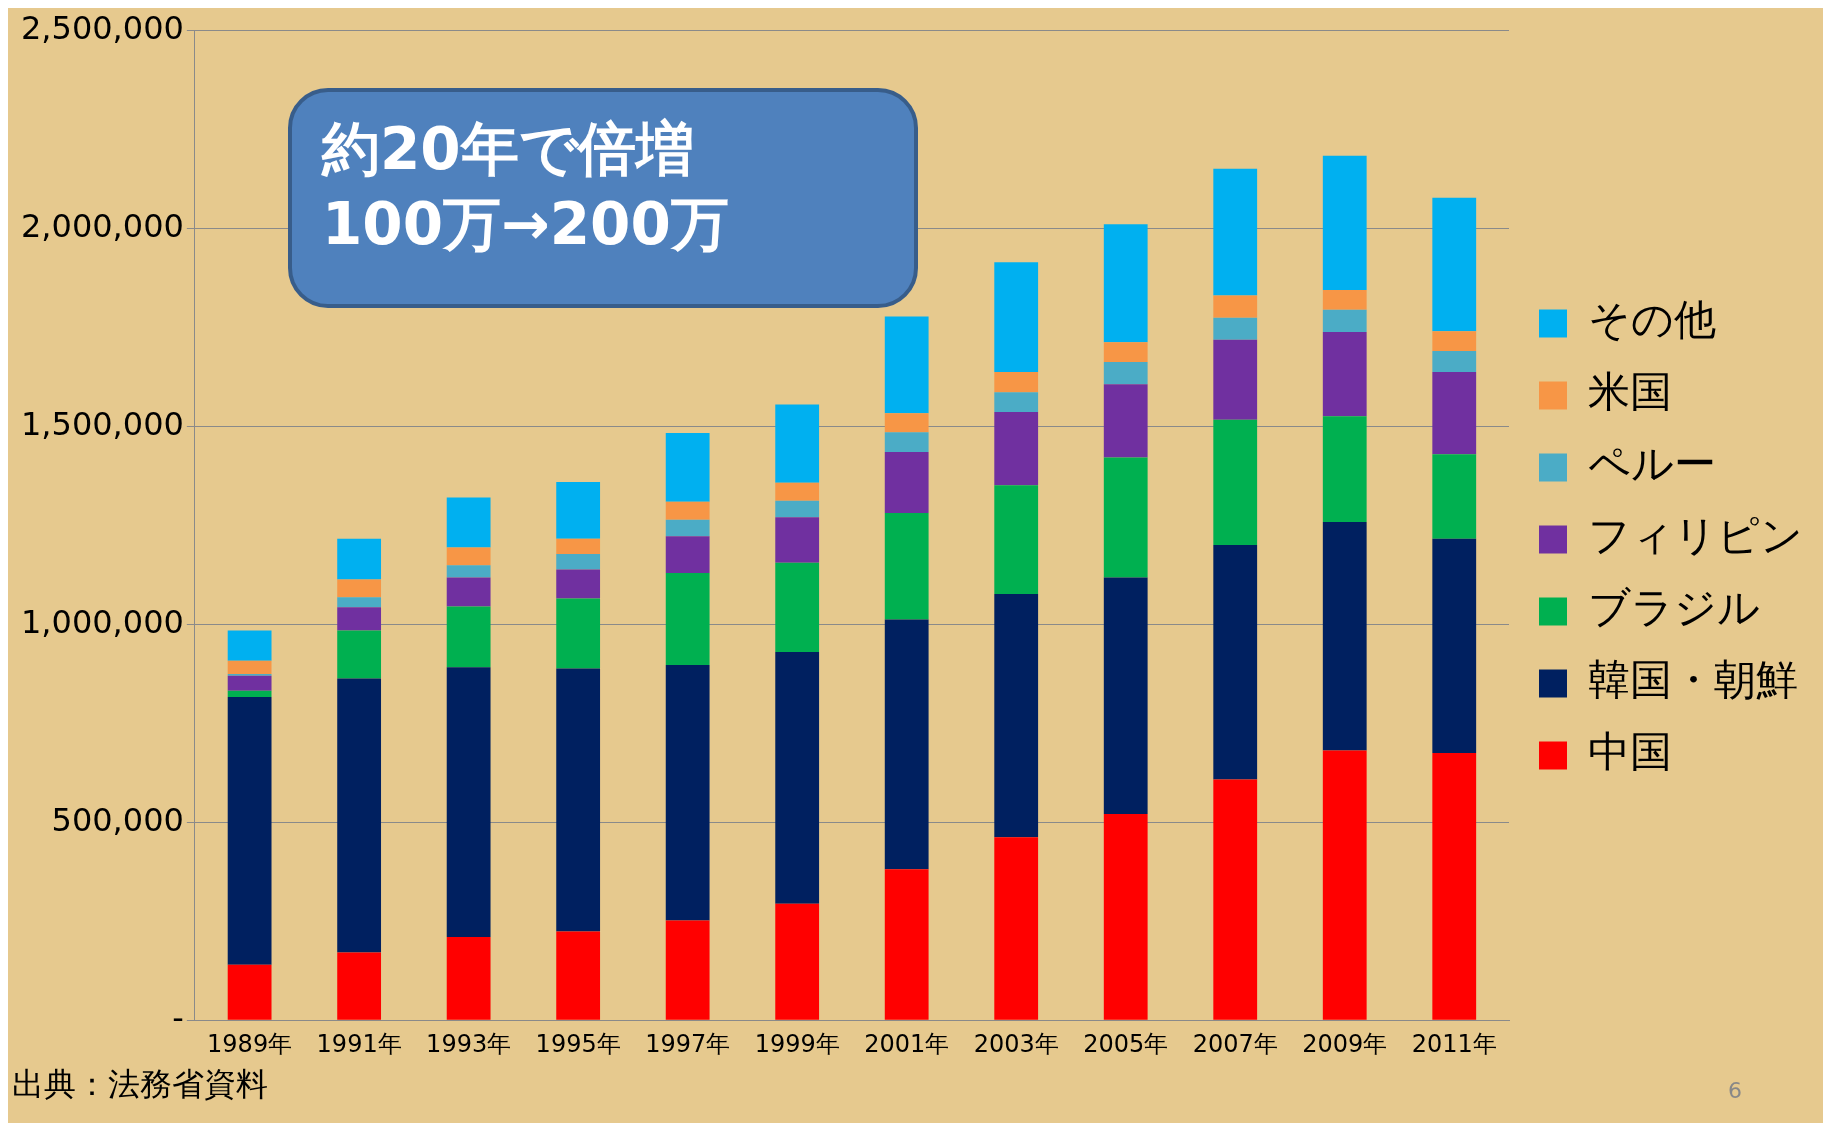  I want to click on legend-label: 中国, so click(1630, 752).